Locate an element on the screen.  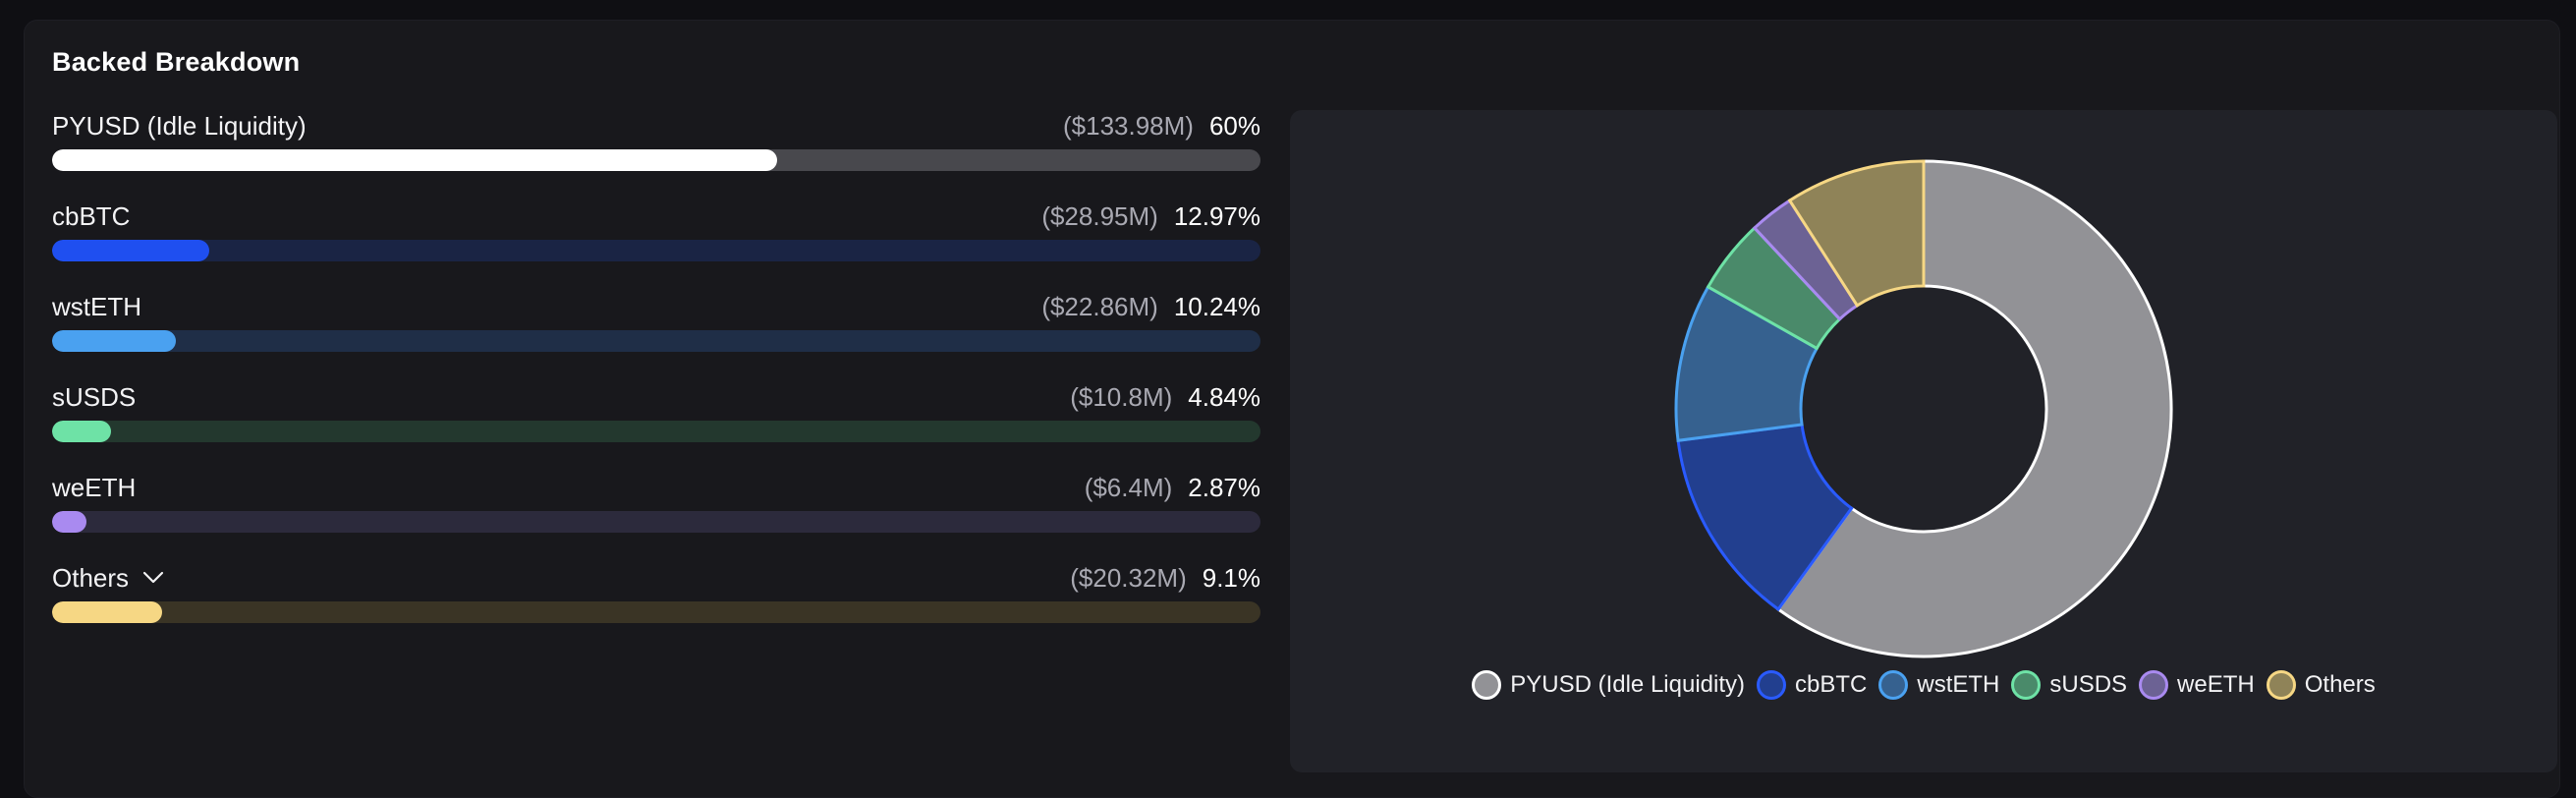
breakdown-row-values: ($10.8M) 4.84% is located at coordinates (1165, 397).